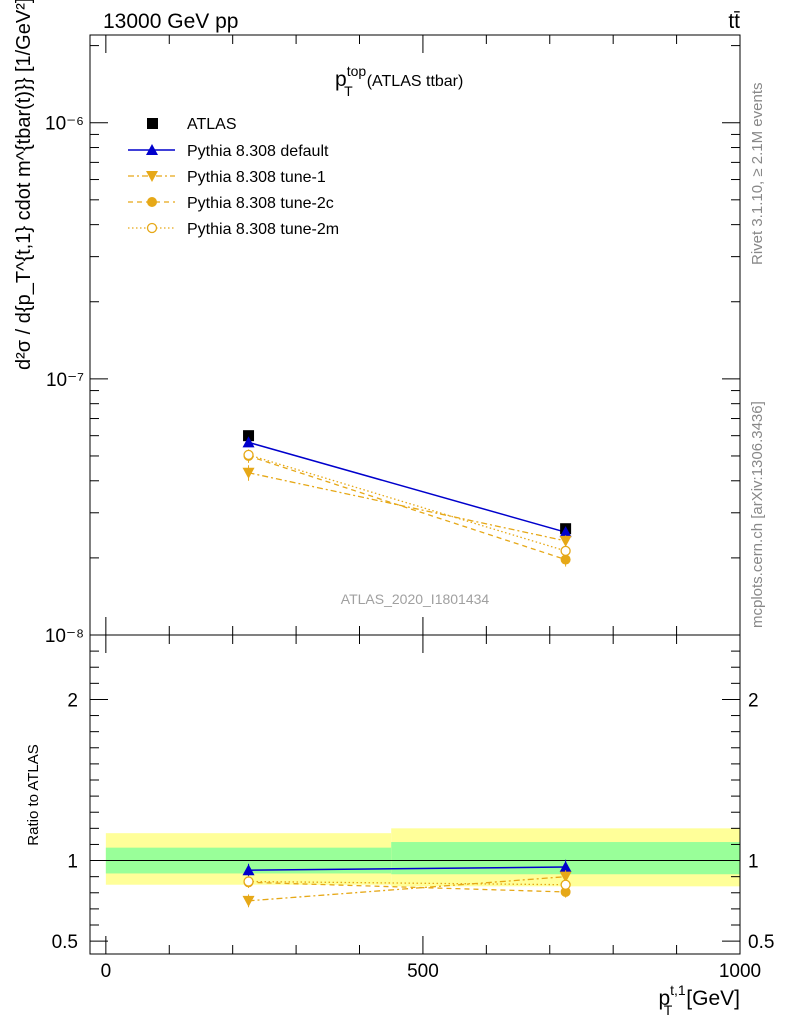 Image resolution: width=786 pixels, height=1029 pixels. Describe the element at coordinates (415, 599) in the screenshot. I see `watermark: ATLAS_2020_I1801434` at that location.